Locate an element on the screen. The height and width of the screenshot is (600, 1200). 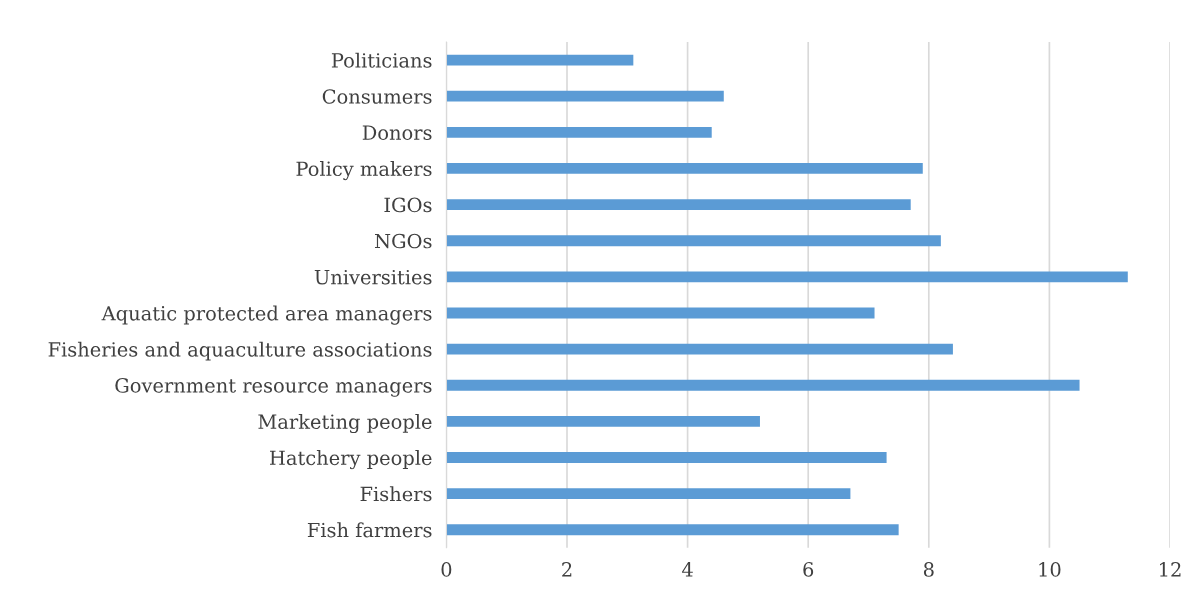
x-tick-label: 10 is located at coordinates (1050, 569).